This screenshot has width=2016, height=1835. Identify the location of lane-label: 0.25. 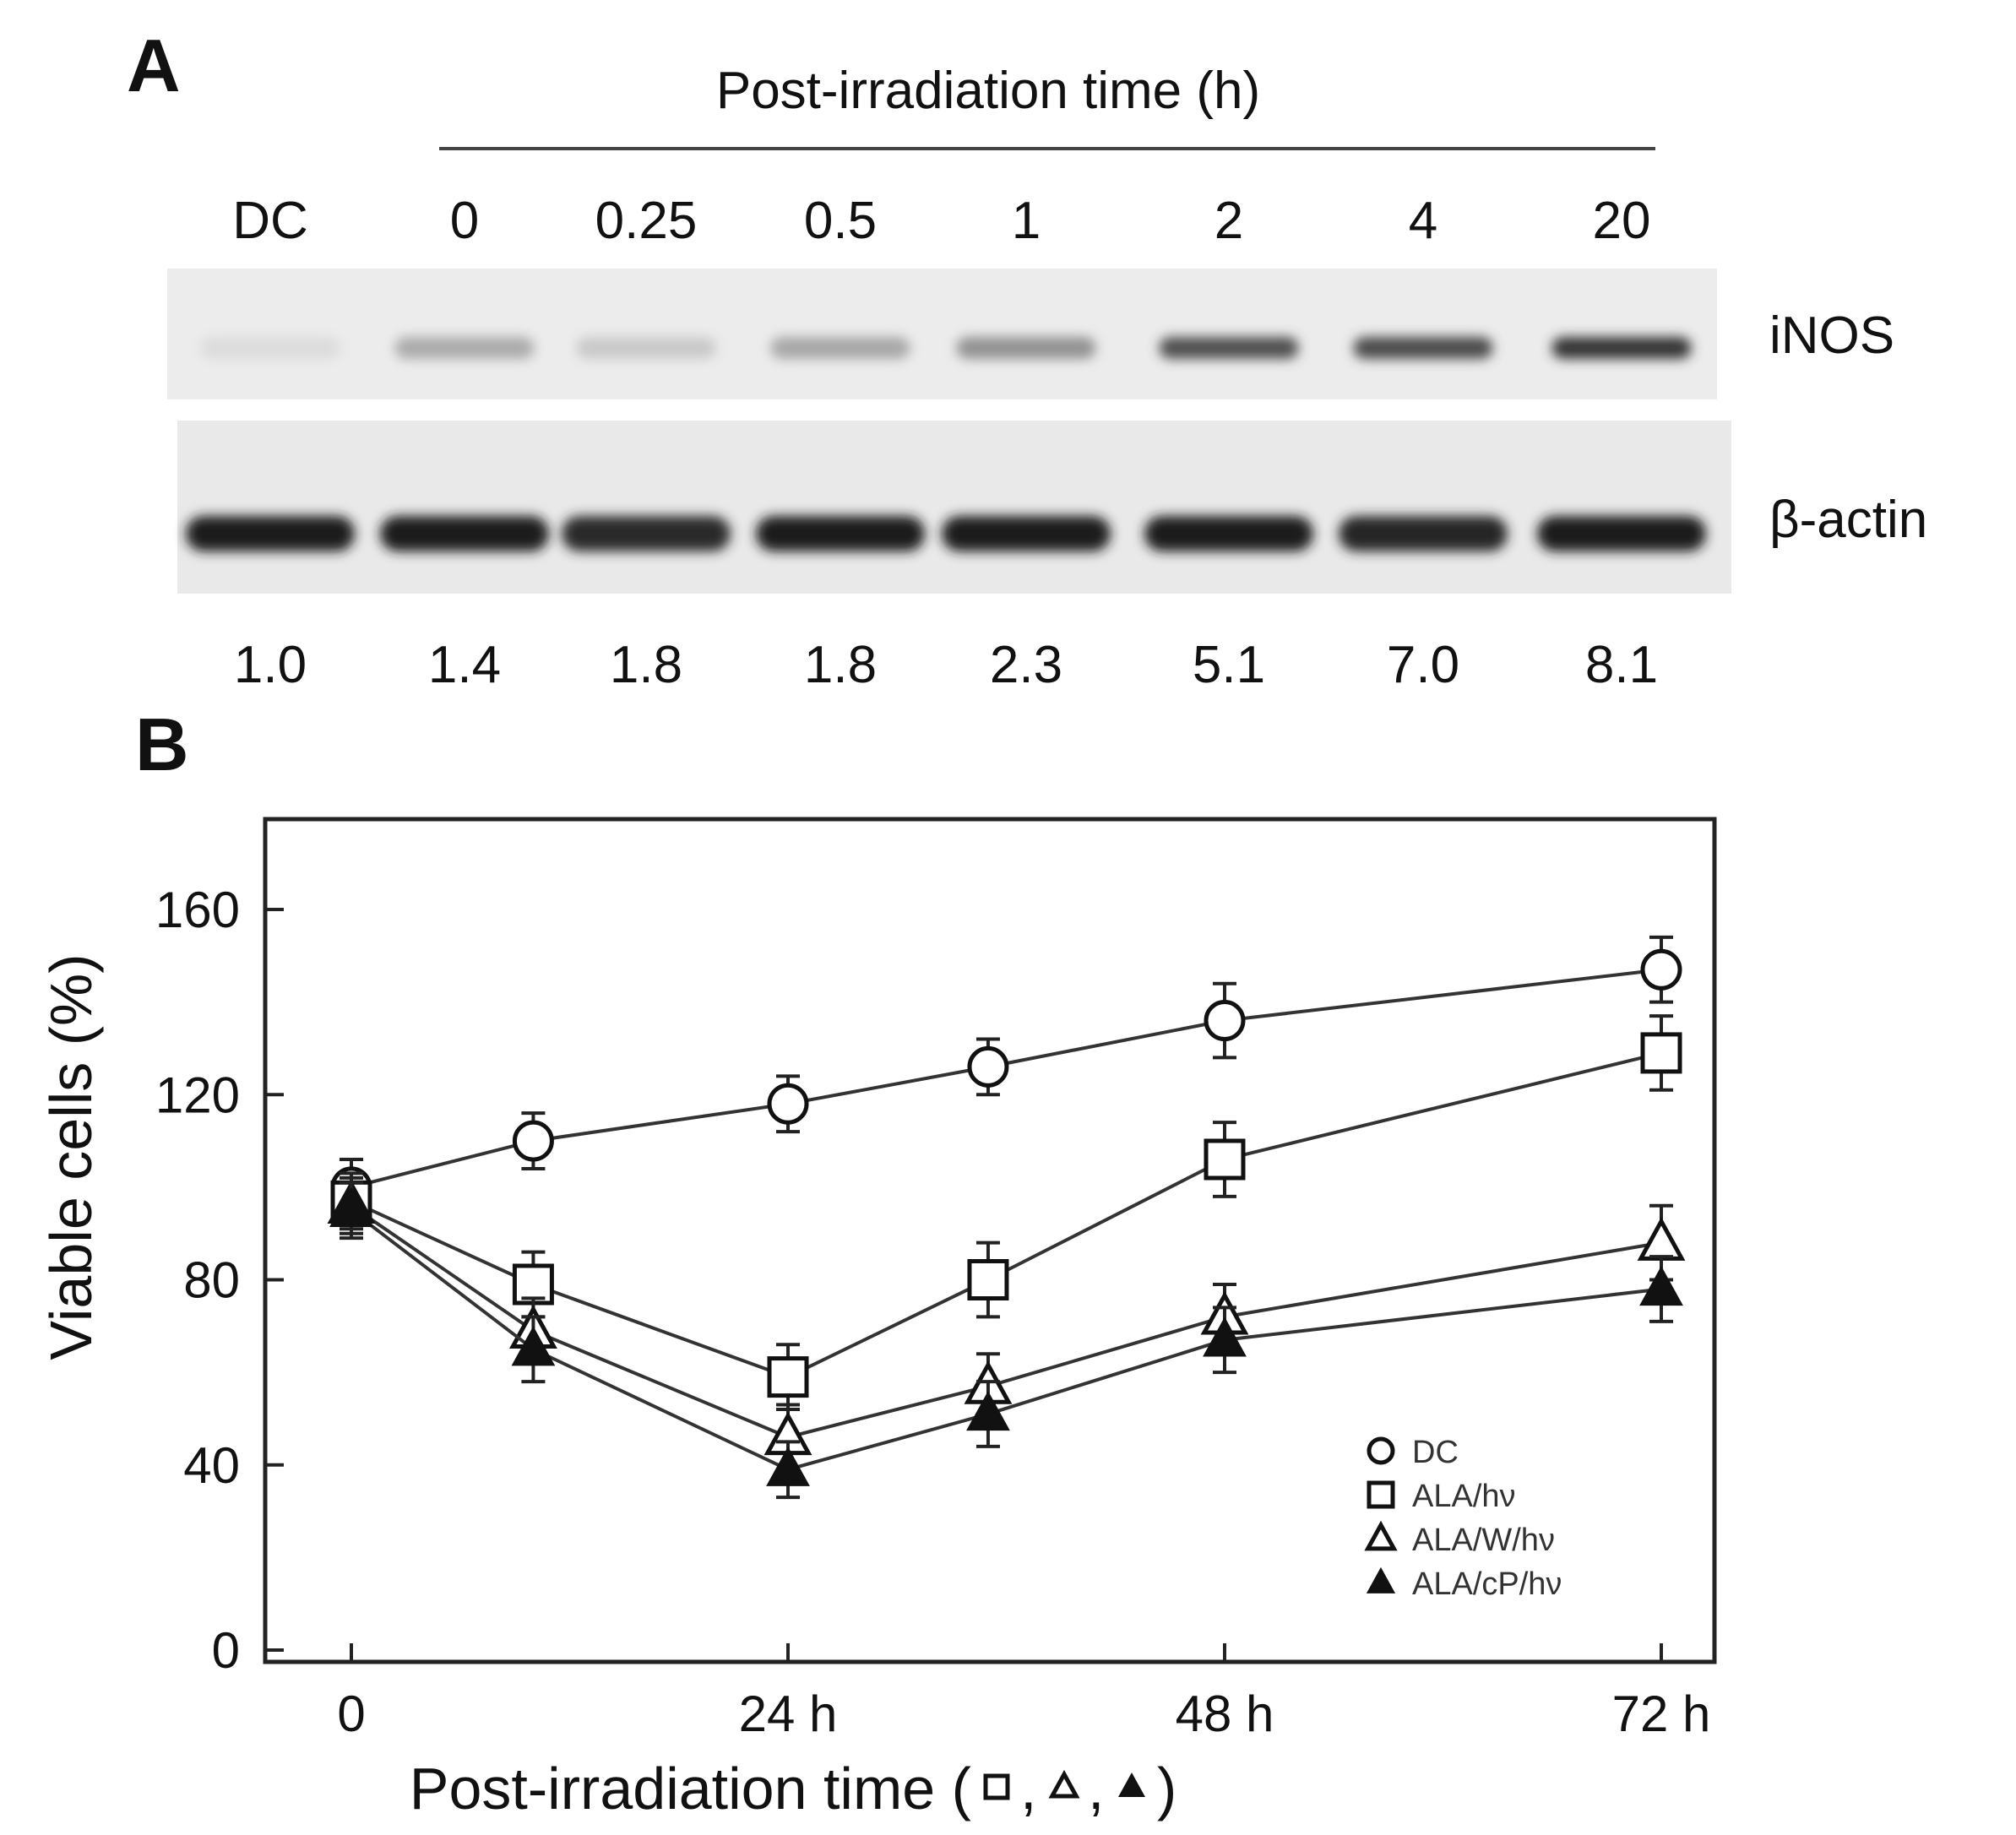
(646, 221).